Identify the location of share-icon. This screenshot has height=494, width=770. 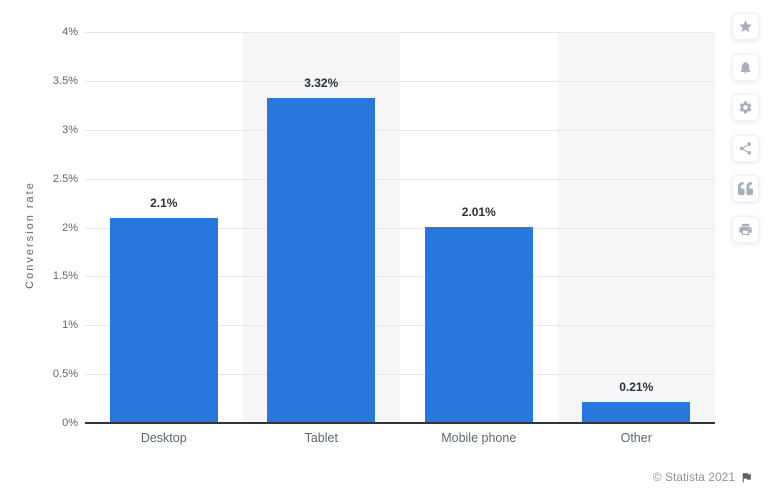
(745, 148).